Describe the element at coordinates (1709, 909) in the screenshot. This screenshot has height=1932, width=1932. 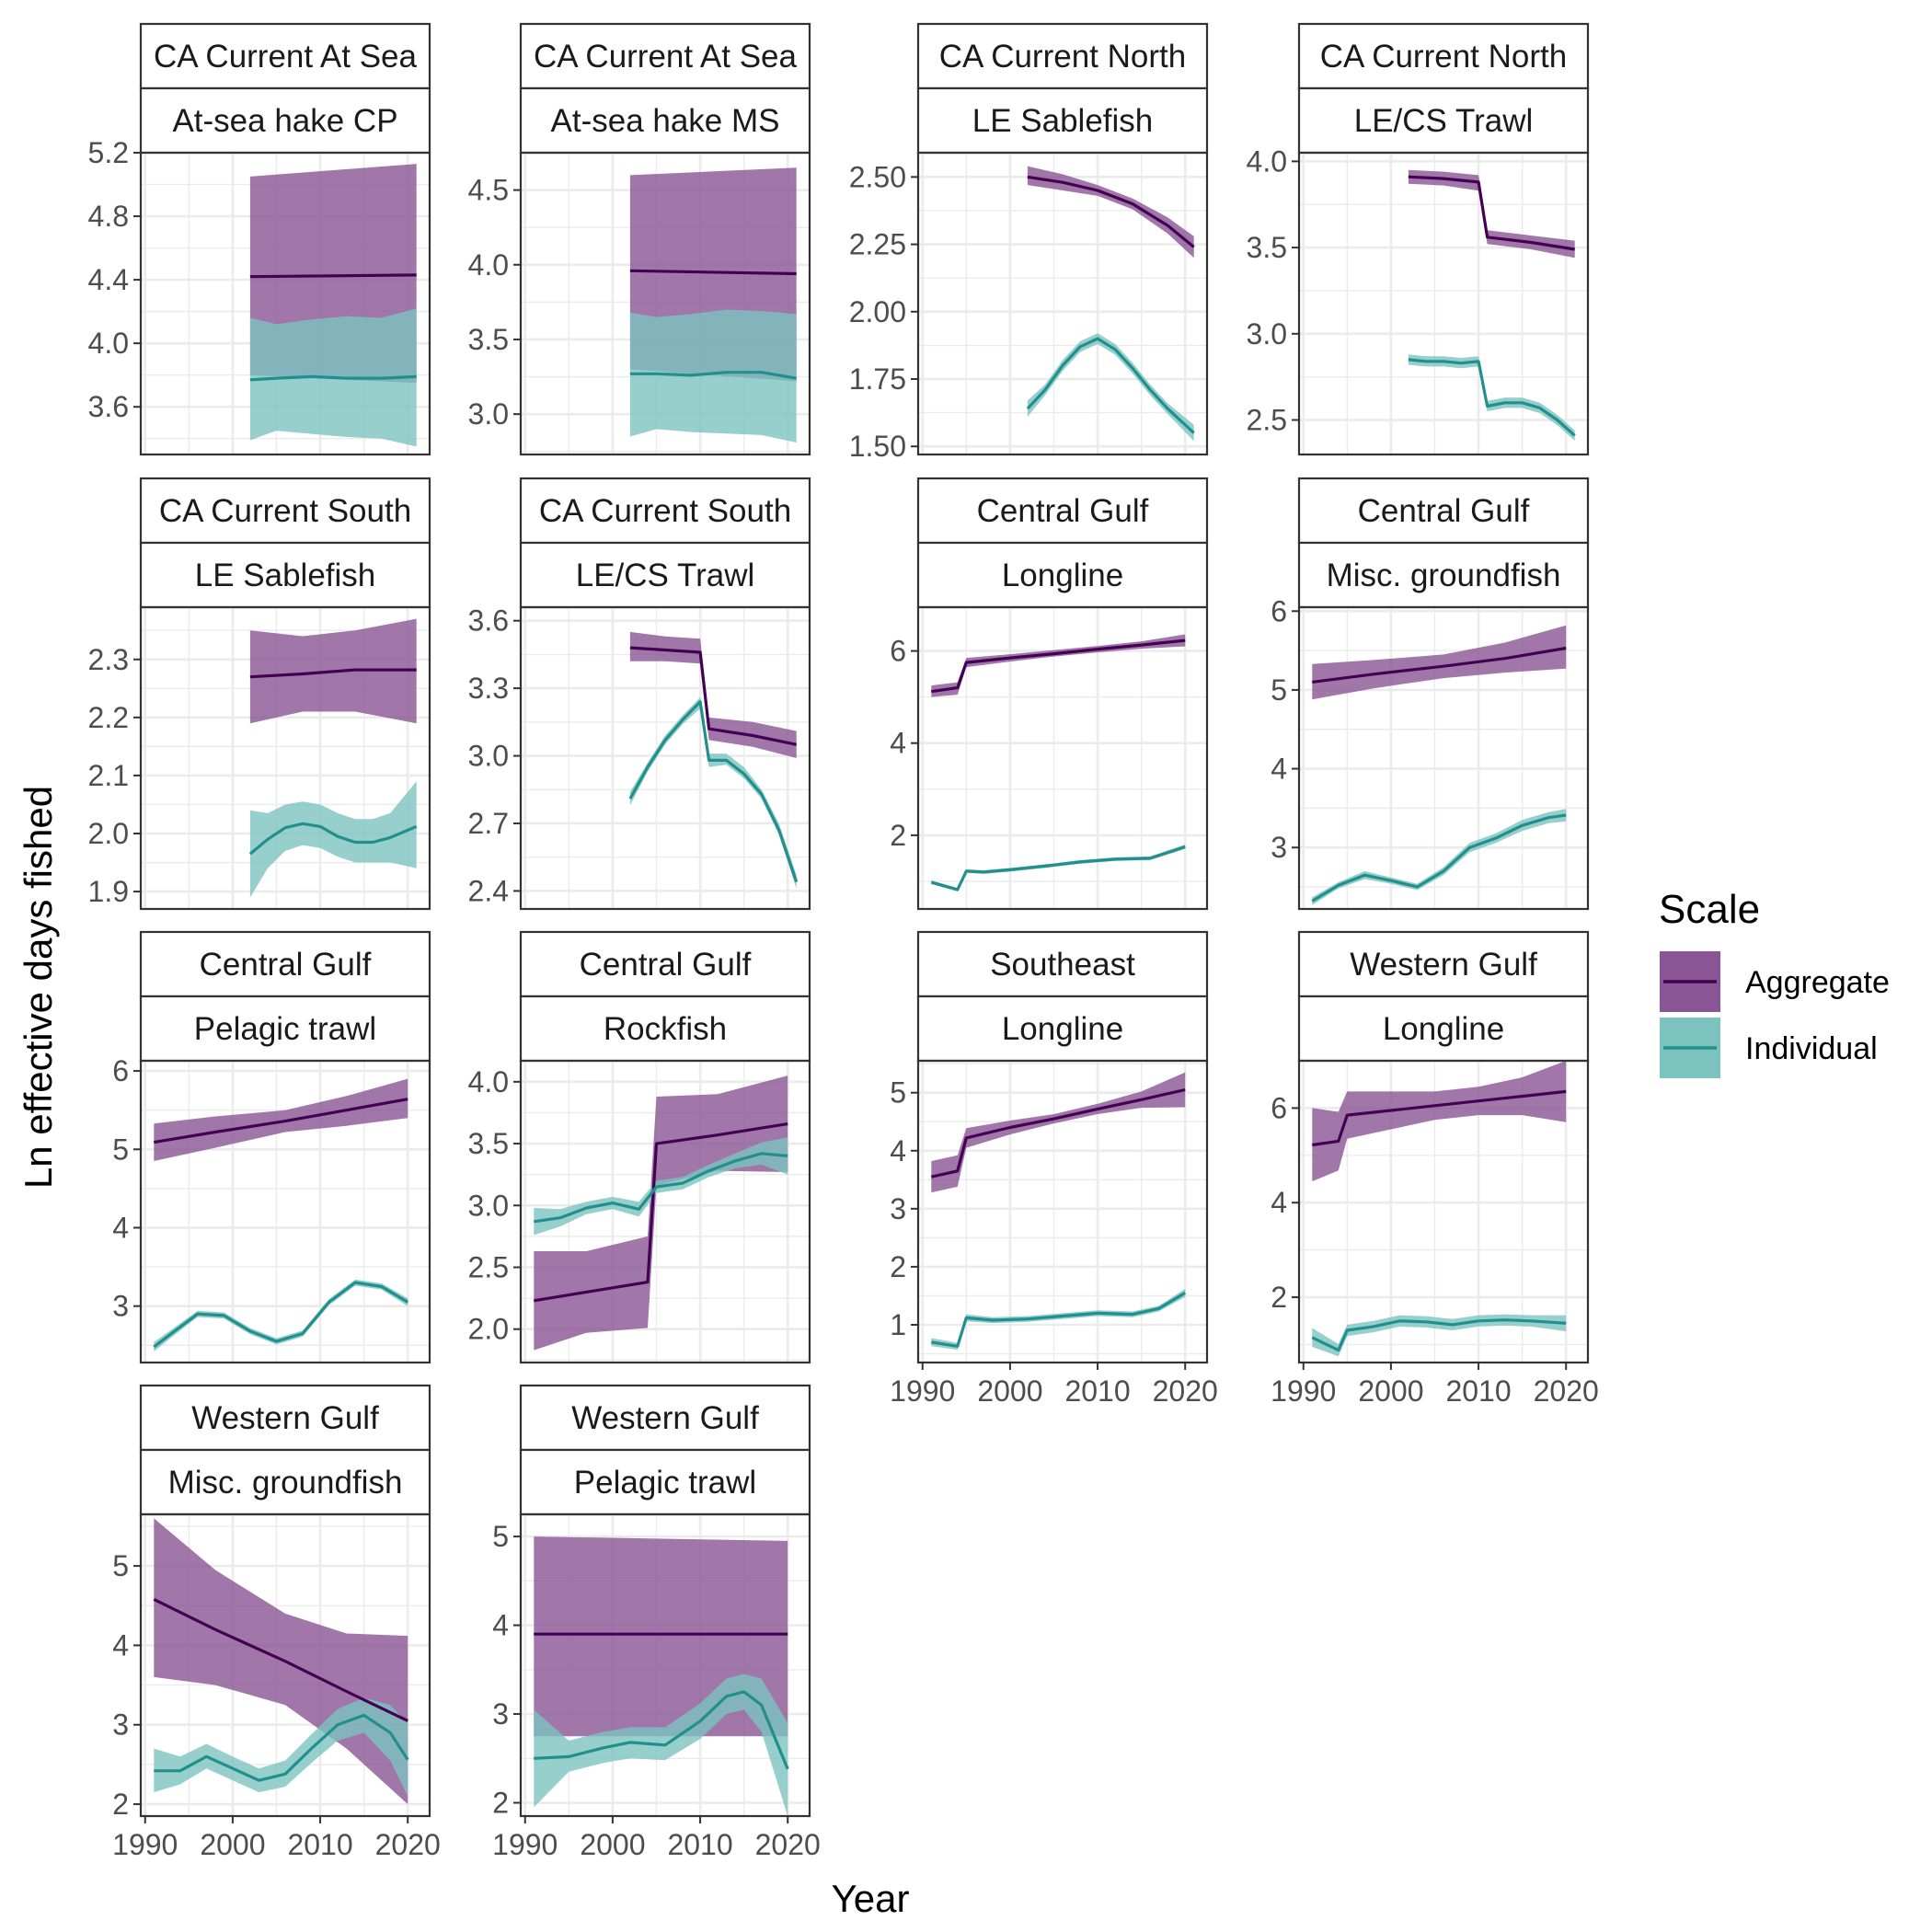
I see `legend-title: Scale` at that location.